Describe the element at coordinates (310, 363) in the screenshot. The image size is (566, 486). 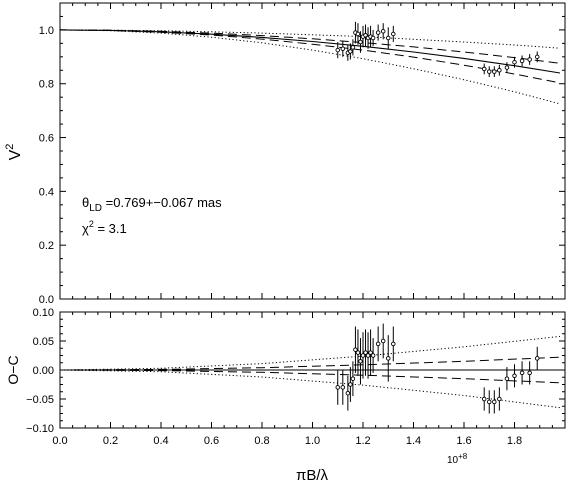
I see `model-curve-dashed-upper` at that location.